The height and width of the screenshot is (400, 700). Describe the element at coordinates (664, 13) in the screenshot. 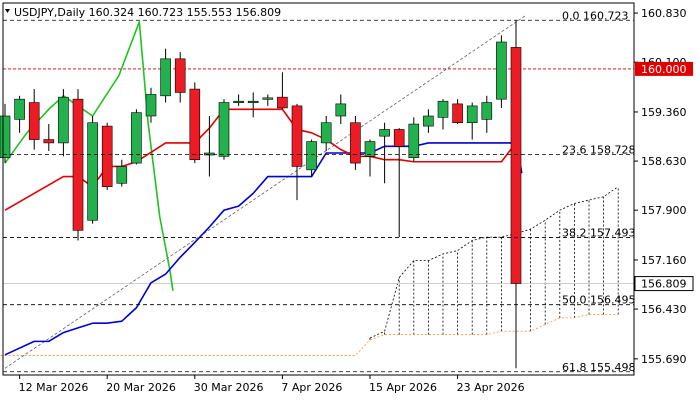

I see `y-tick-label: 160.830` at that location.